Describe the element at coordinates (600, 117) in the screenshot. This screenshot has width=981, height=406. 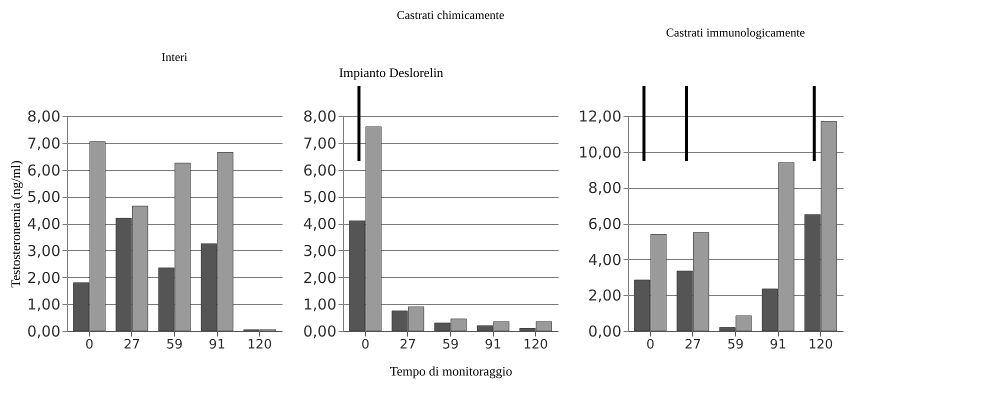
I see `y-tick-label: 12,00` at that location.